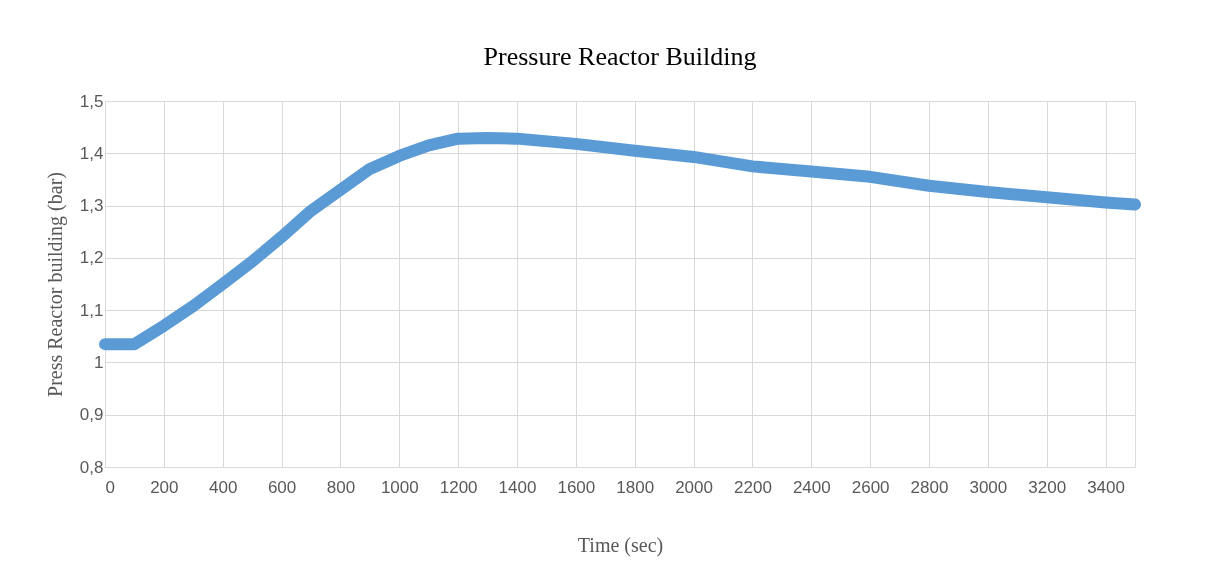 The height and width of the screenshot is (580, 1215). Describe the element at coordinates (635, 487) in the screenshot. I see `x-tick-label: 1800` at that location.